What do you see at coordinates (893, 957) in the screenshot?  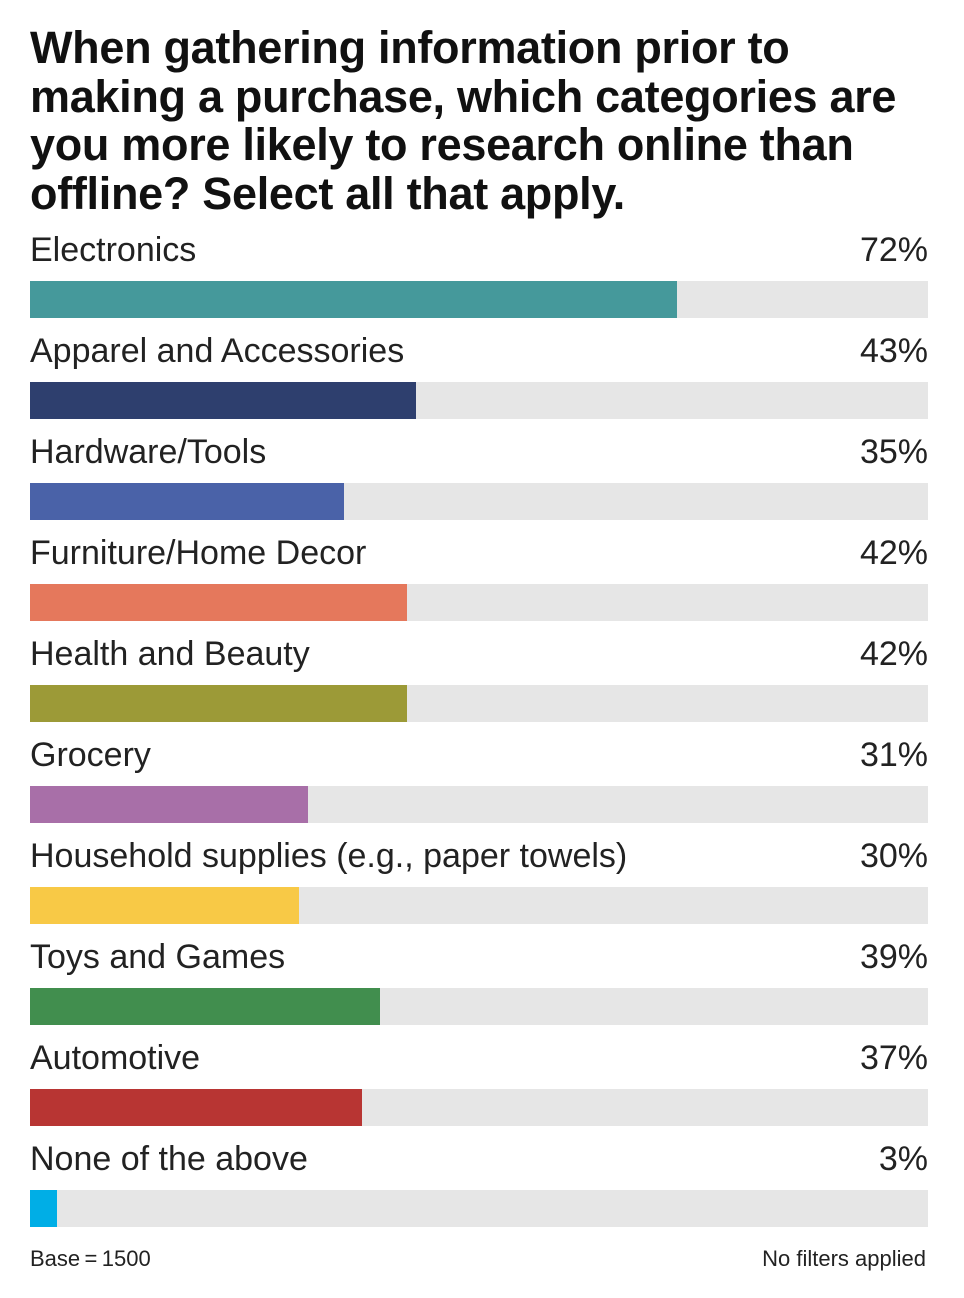 I see `value-label: 39%` at bounding box center [893, 957].